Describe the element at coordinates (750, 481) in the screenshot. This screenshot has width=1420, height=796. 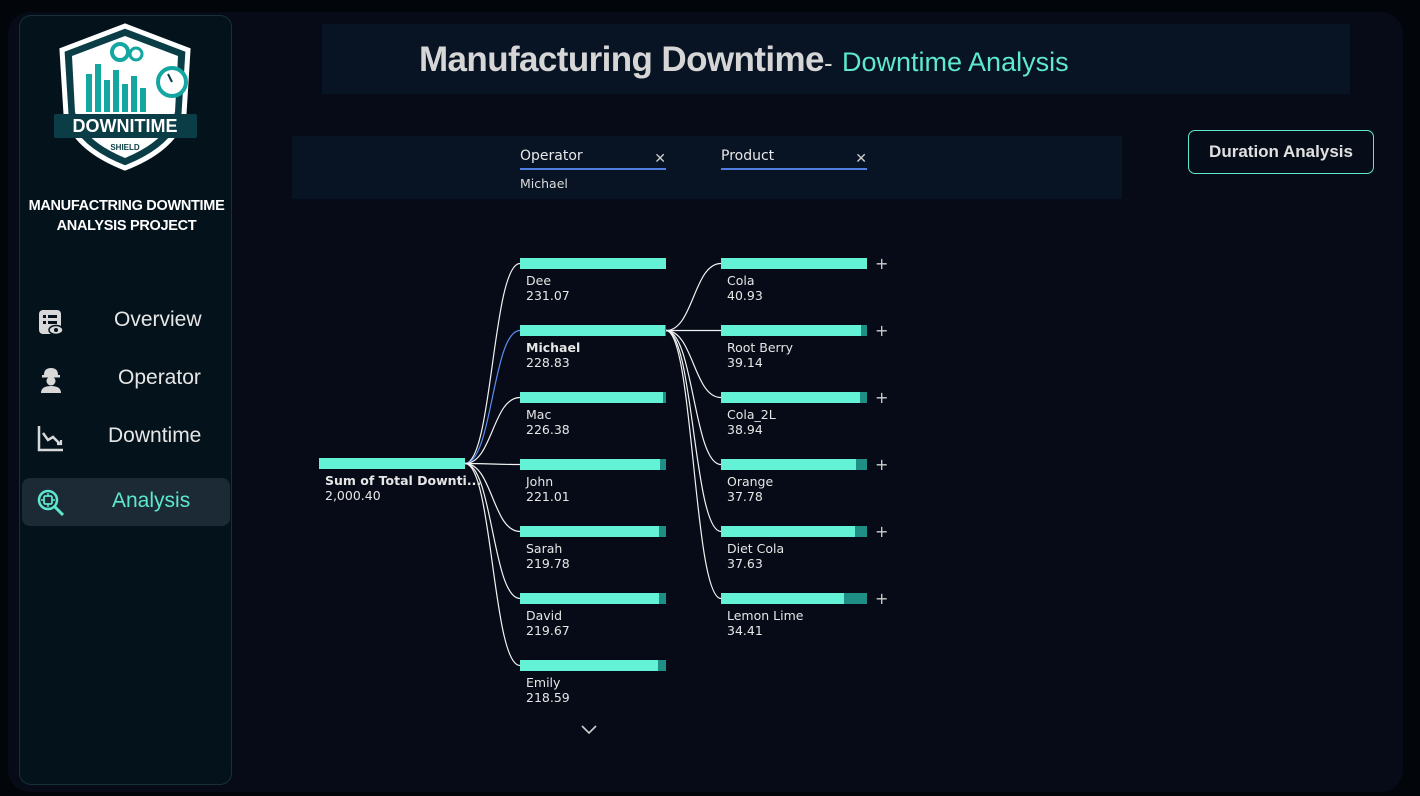
I see `node-label: Orange` at that location.